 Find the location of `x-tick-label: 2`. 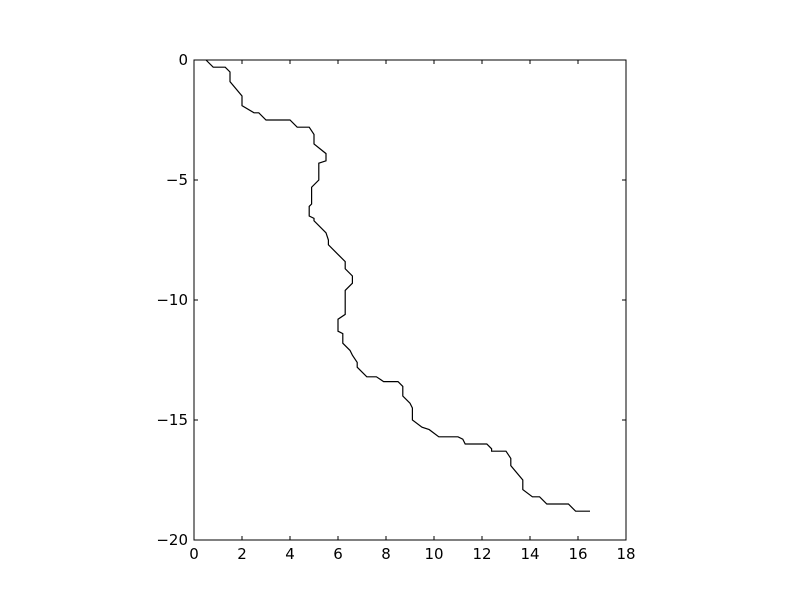

x-tick-label: 2 is located at coordinates (242, 554).